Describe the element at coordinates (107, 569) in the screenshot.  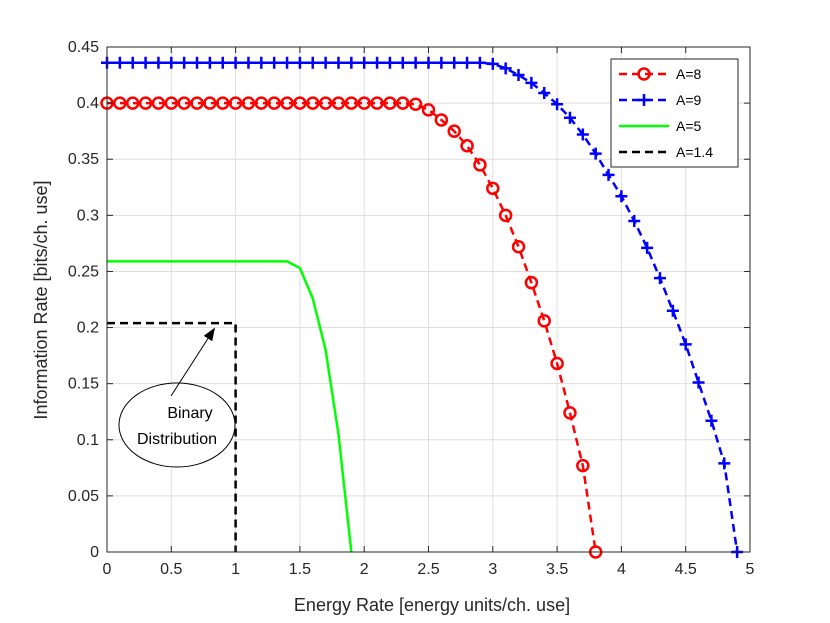
I see `x-tick-label: 0` at that location.